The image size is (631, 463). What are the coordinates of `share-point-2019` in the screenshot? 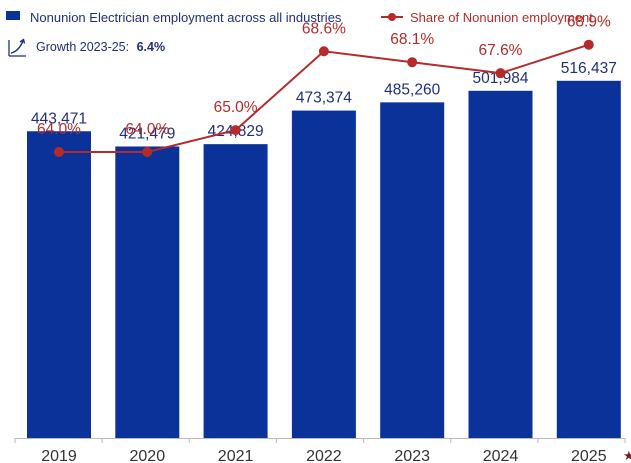 It's located at (59, 152).